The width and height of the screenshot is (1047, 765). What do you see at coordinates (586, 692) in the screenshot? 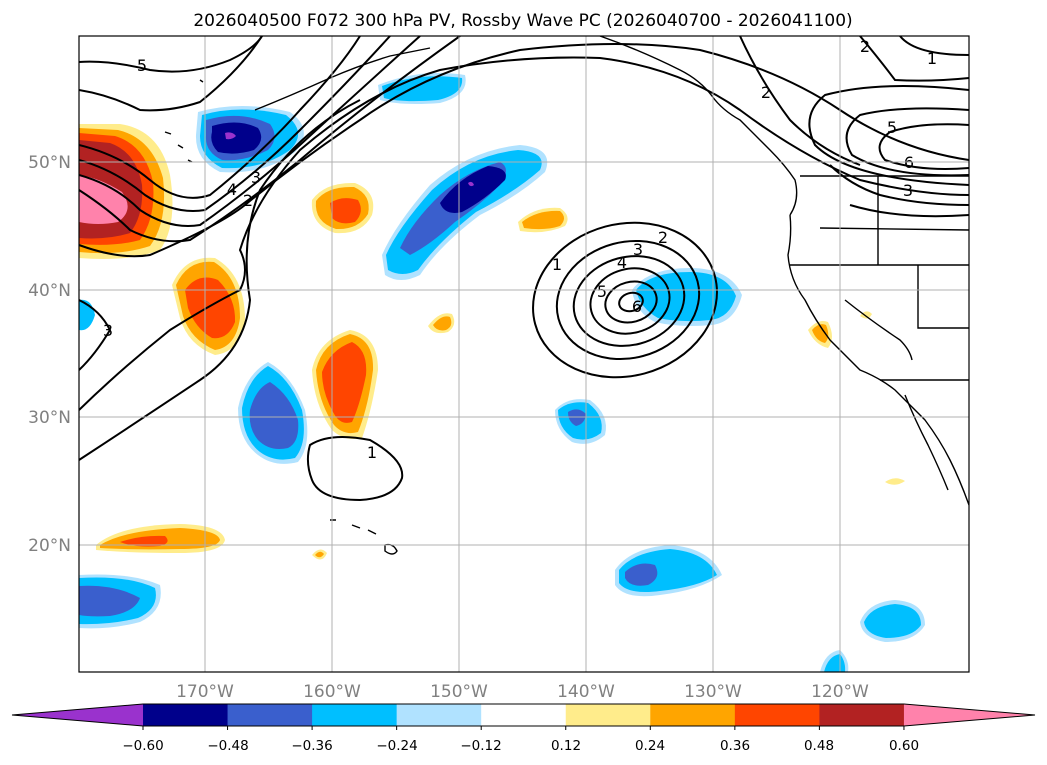
I see `longitude-label: 140°W` at bounding box center [586, 692].